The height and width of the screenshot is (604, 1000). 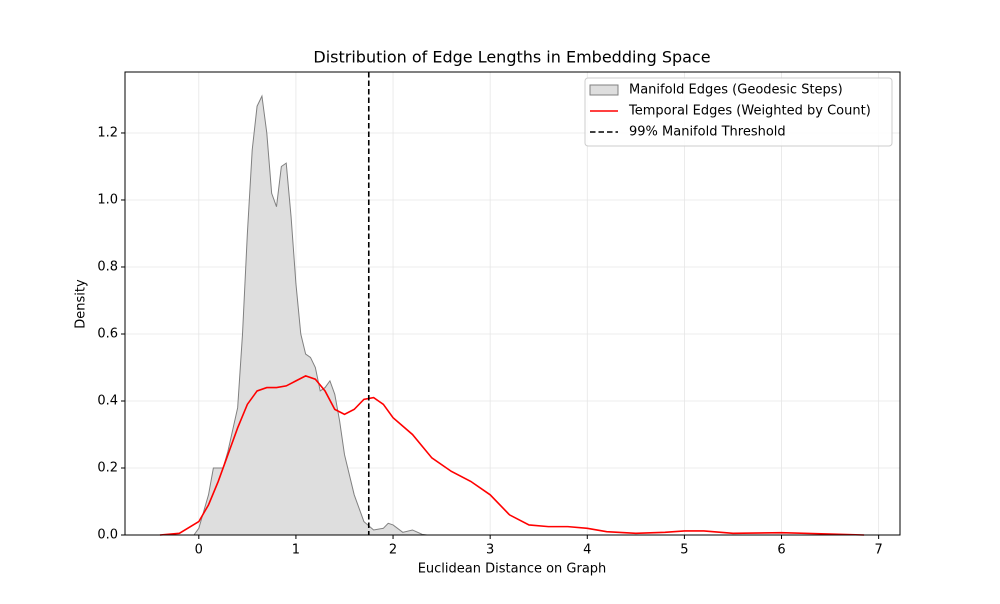 What do you see at coordinates (604, 90) in the screenshot?
I see `legend-swatch` at bounding box center [604, 90].